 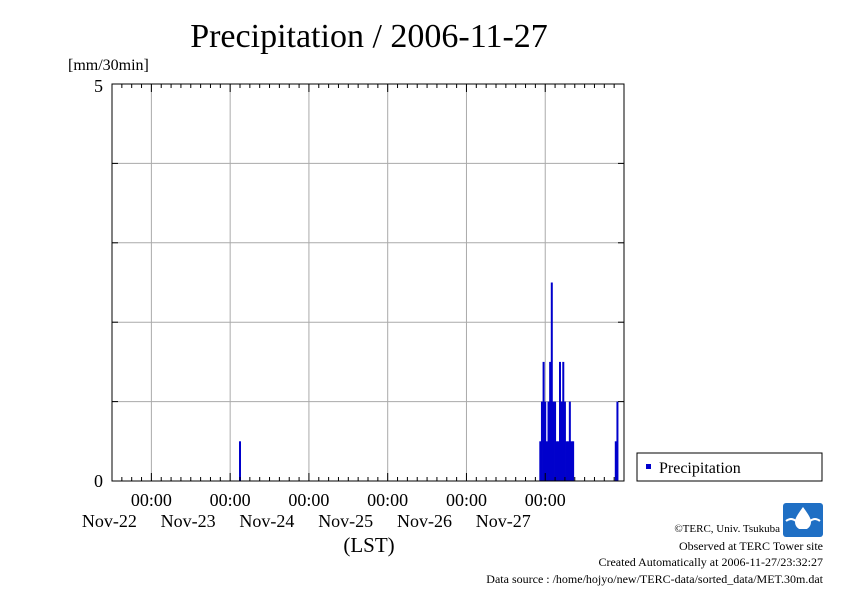 I want to click on footer-copyright: ©TERC, Univ. Tsukuba, so click(x=727, y=529).